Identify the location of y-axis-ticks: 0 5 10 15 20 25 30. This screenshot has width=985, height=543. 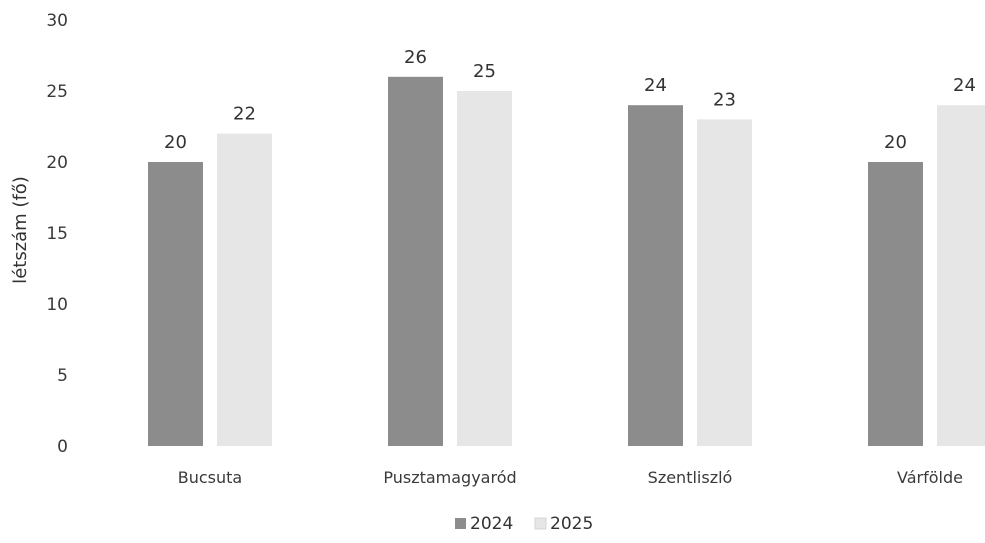
(57, 234).